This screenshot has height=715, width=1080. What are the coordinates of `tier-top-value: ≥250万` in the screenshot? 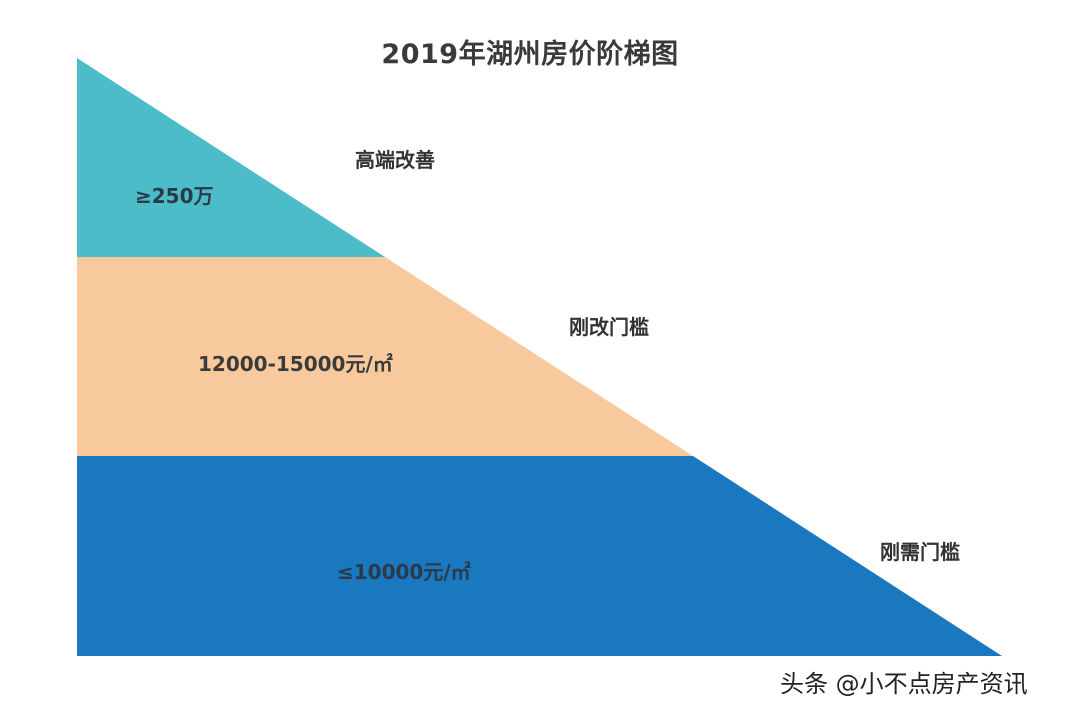 It's located at (174, 196).